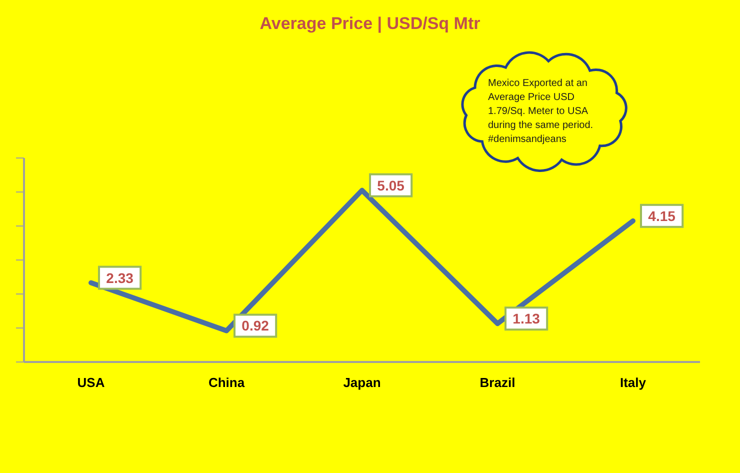 The height and width of the screenshot is (473, 740). Describe the element at coordinates (227, 382) in the screenshot. I see `x-tick-label: China` at that location.